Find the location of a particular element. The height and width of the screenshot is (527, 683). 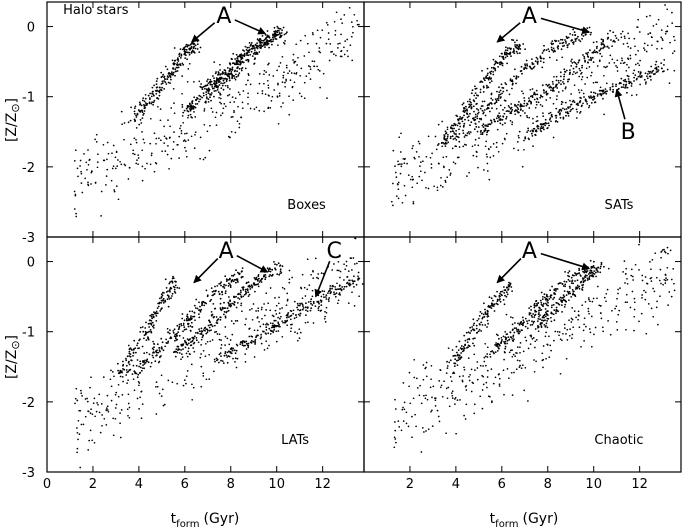

x-axis-label-right: tform (Gyr) is located at coordinates (524, 519).